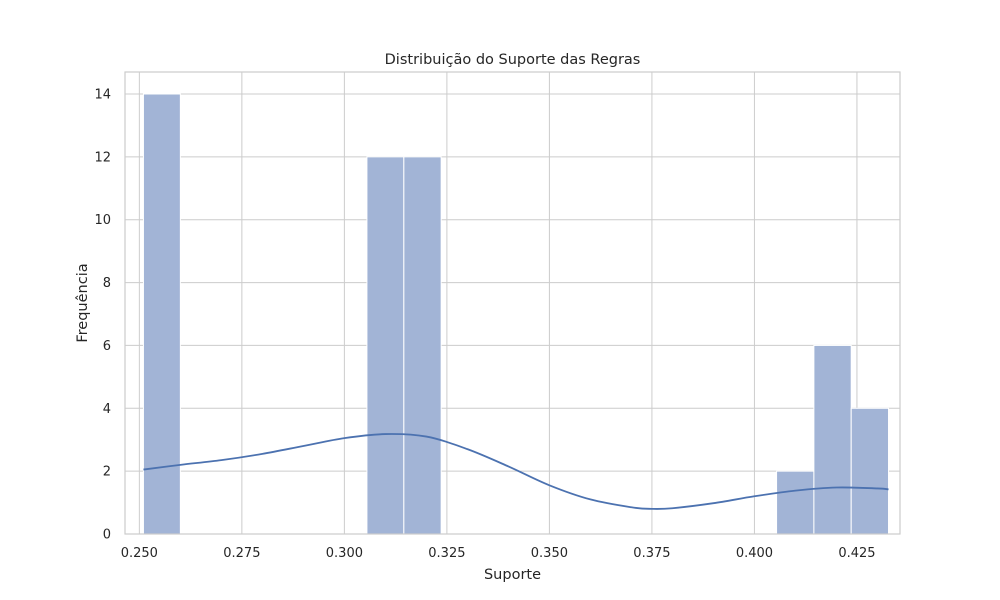 This screenshot has height=600, width=1000. I want to click on y-tick-label: 2, so click(107, 472).